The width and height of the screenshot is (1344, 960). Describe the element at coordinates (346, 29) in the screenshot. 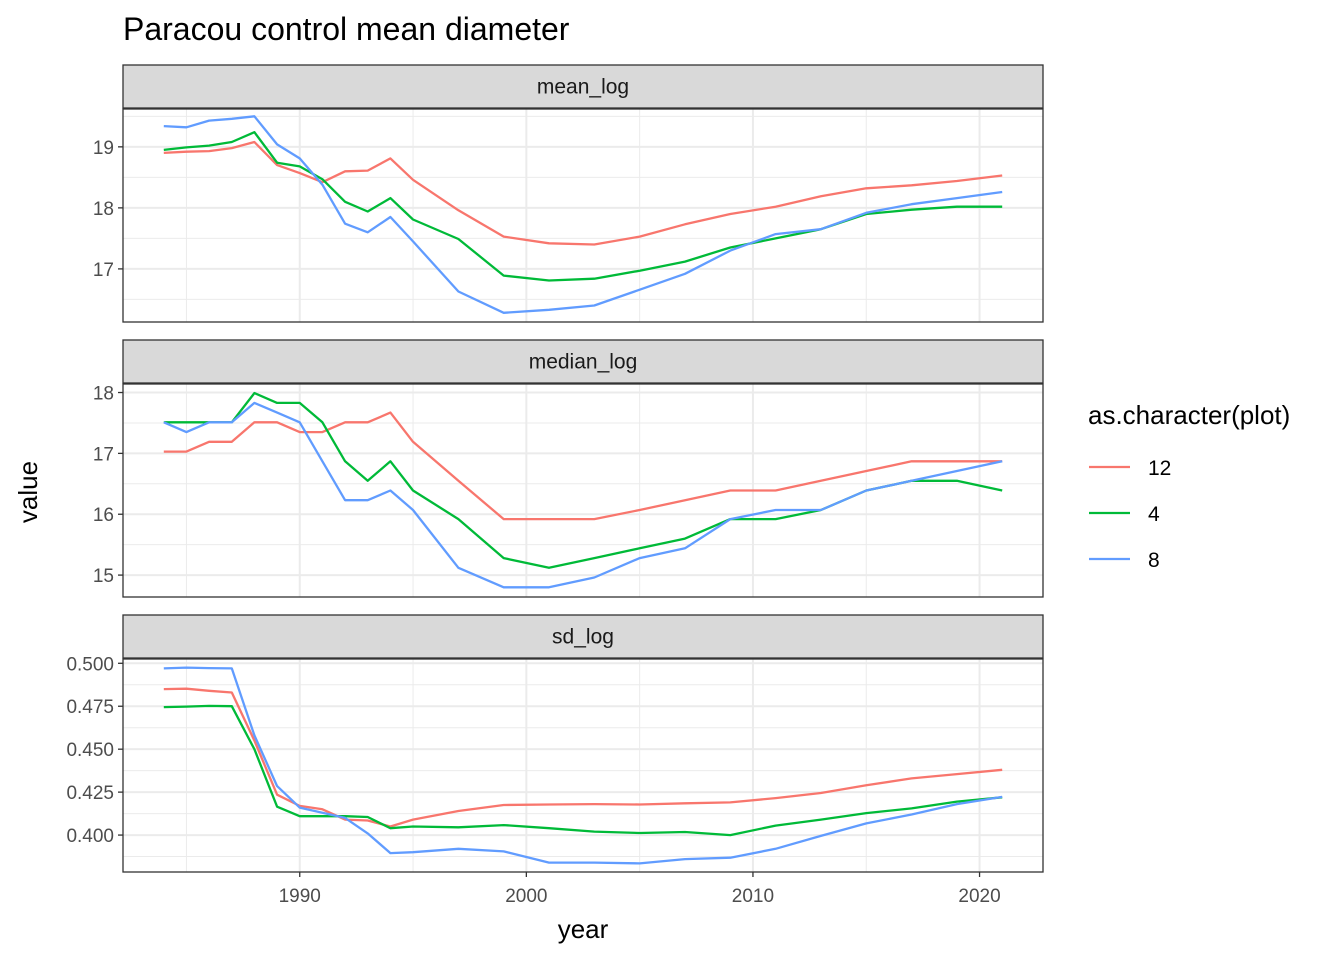

I see `chart-title: Paracou control mean diameter` at that location.